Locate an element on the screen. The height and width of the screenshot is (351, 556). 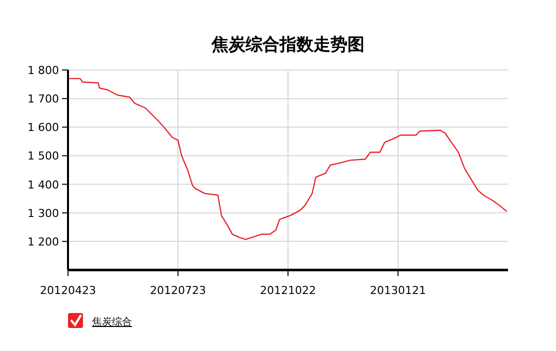
x-tick-label: 20120723 is located at coordinates (178, 290).